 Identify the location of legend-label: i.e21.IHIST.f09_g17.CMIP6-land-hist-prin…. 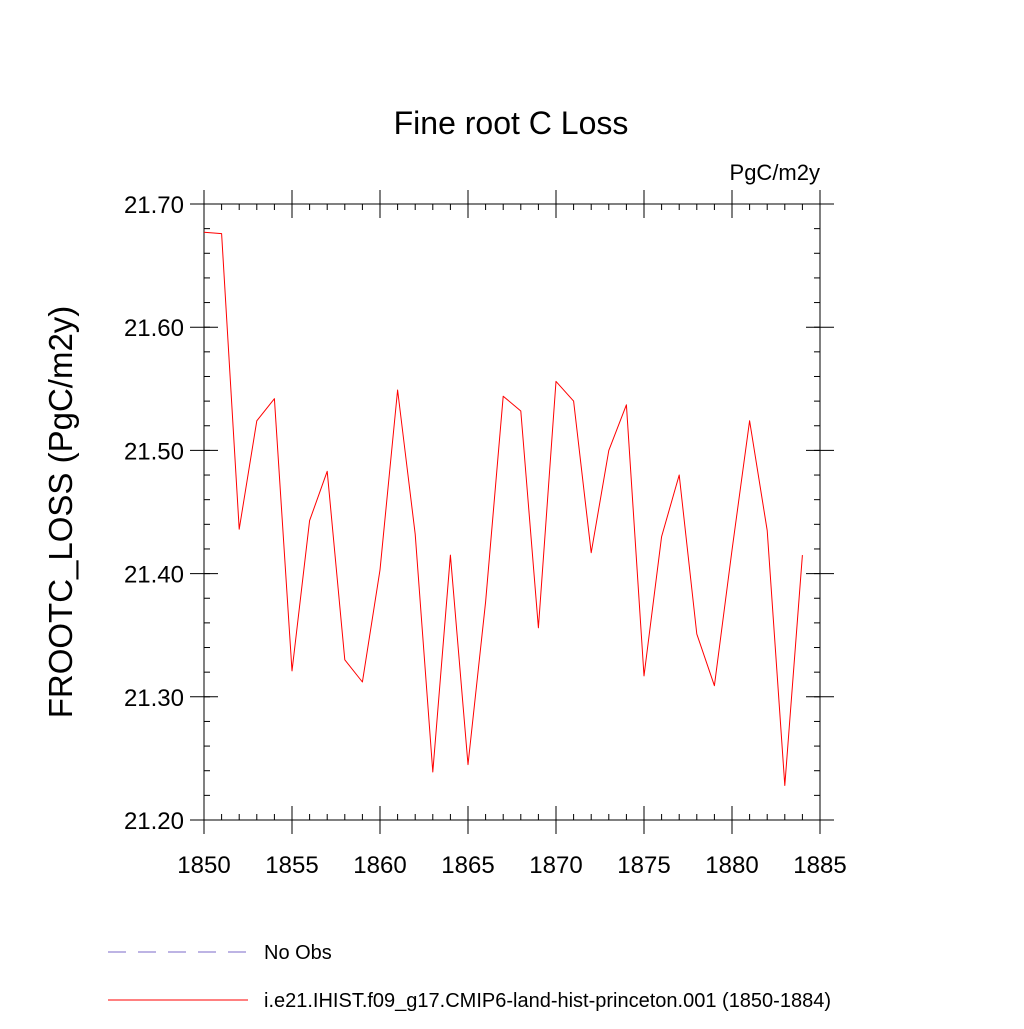
(547, 1001).